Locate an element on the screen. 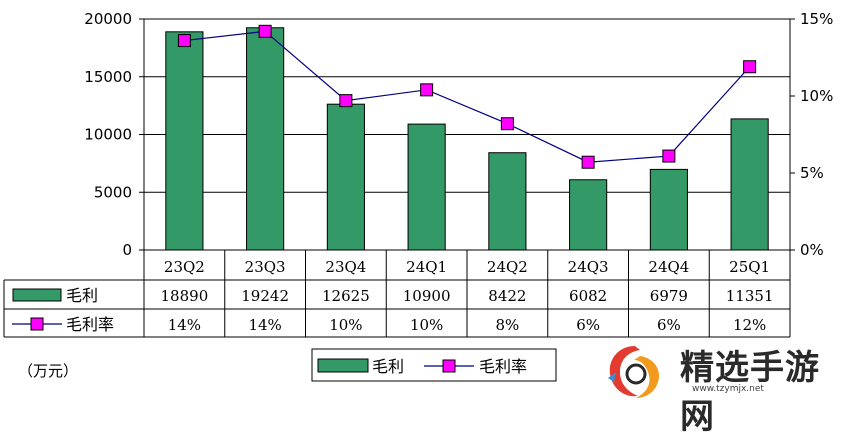  bar-24Q1 is located at coordinates (426, 187).